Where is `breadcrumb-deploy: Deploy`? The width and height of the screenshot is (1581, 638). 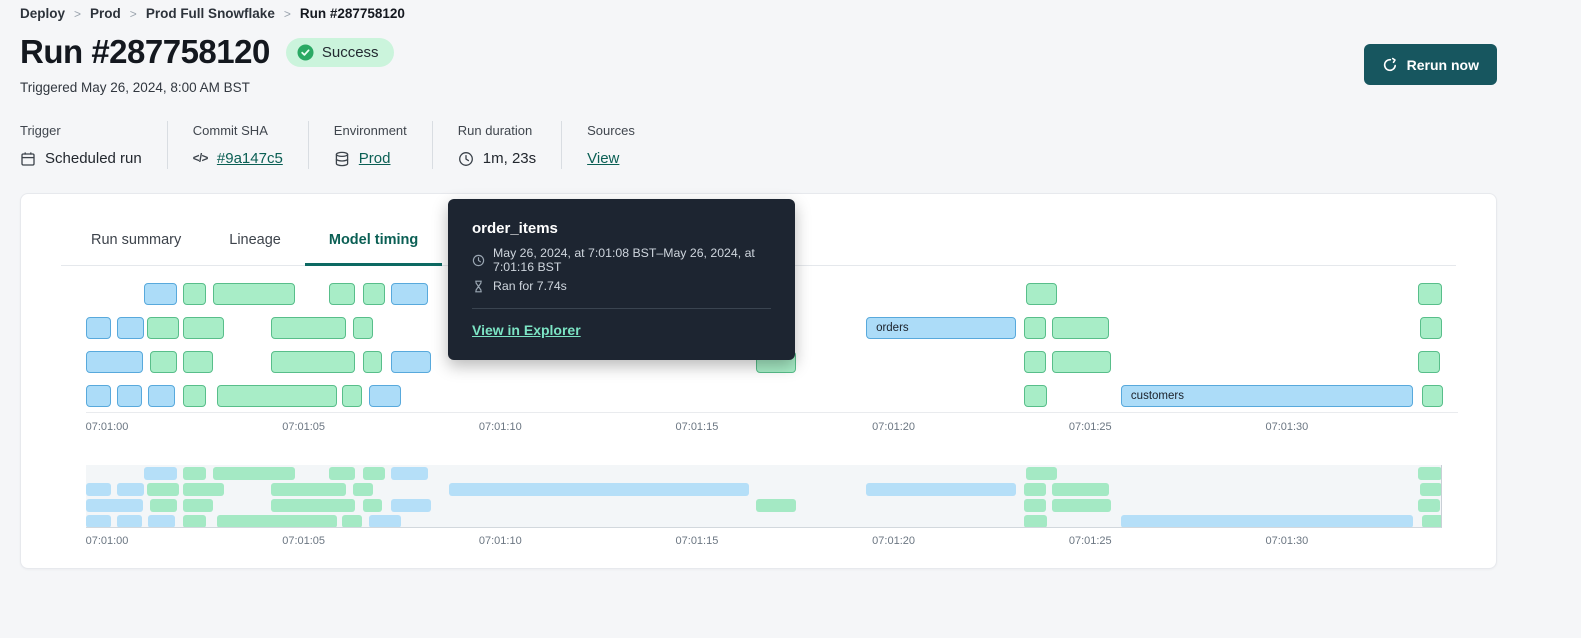 breadcrumb-deploy: Deploy is located at coordinates (43, 13).